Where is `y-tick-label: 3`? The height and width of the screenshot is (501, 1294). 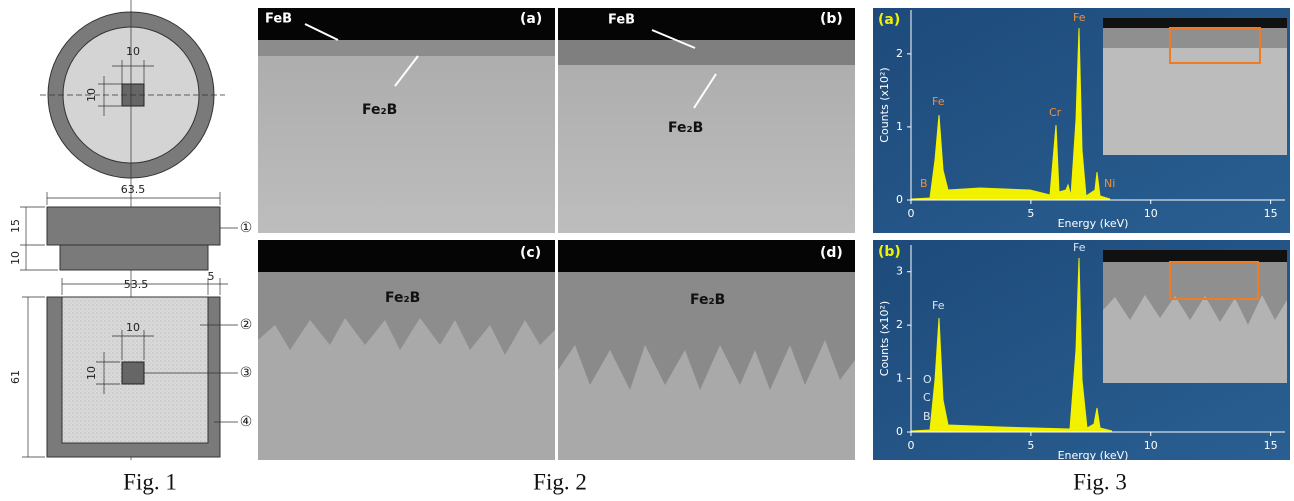 y-tick-label: 3 is located at coordinates (899, 271).